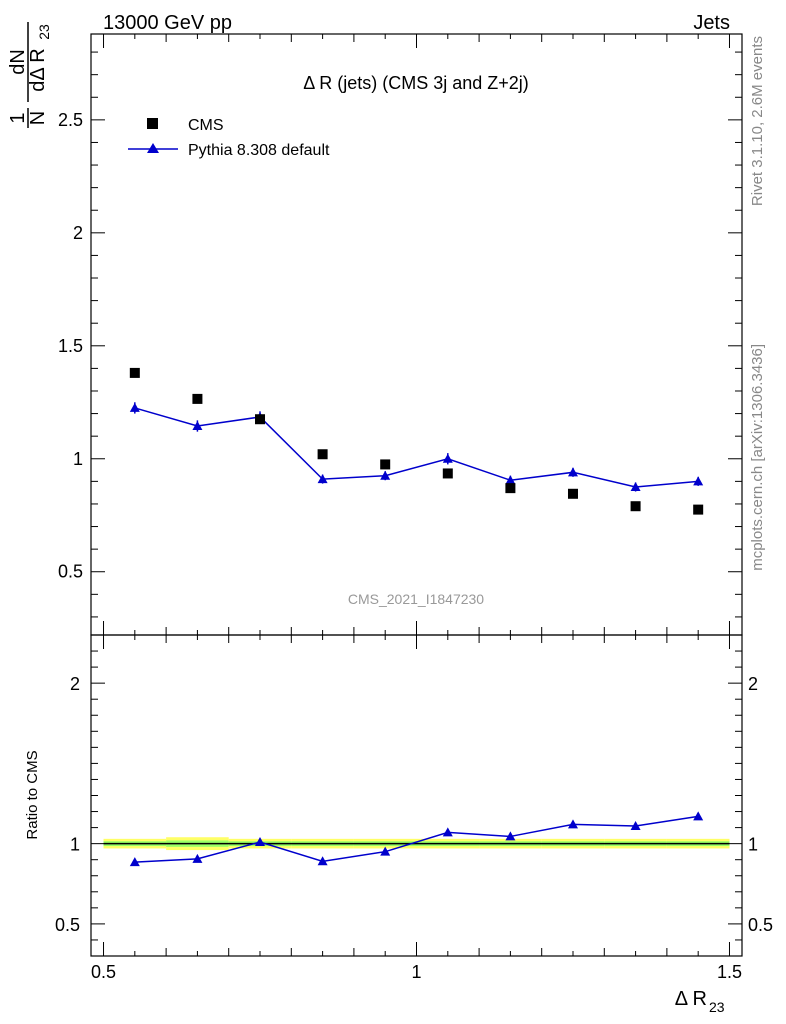 The height and width of the screenshot is (1024, 786). I want to click on header-left: 13000 GeV pp, so click(167, 23).